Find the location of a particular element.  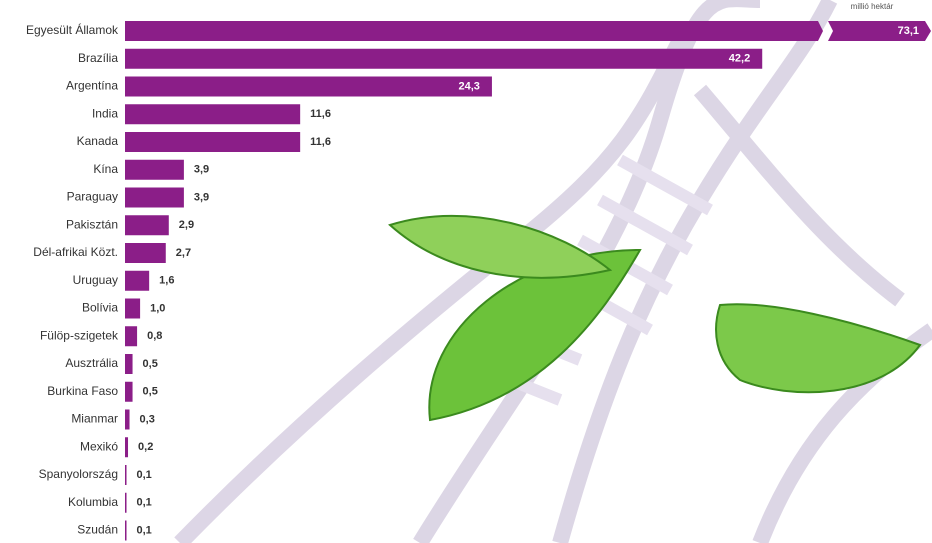

value-label: 1,0 is located at coordinates (157, 308).